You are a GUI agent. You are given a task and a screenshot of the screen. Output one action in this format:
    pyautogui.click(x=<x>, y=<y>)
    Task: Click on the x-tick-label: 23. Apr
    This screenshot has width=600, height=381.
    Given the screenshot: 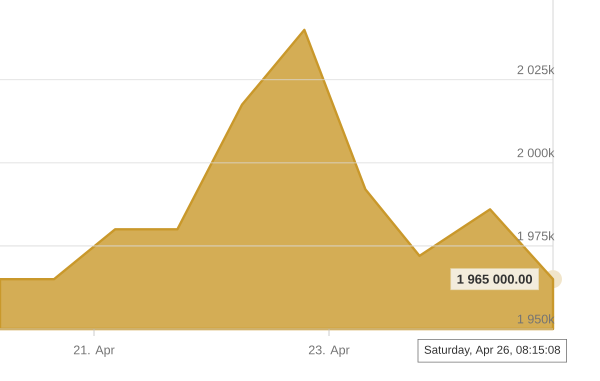 What is the action you would take?
    pyautogui.click(x=329, y=351)
    